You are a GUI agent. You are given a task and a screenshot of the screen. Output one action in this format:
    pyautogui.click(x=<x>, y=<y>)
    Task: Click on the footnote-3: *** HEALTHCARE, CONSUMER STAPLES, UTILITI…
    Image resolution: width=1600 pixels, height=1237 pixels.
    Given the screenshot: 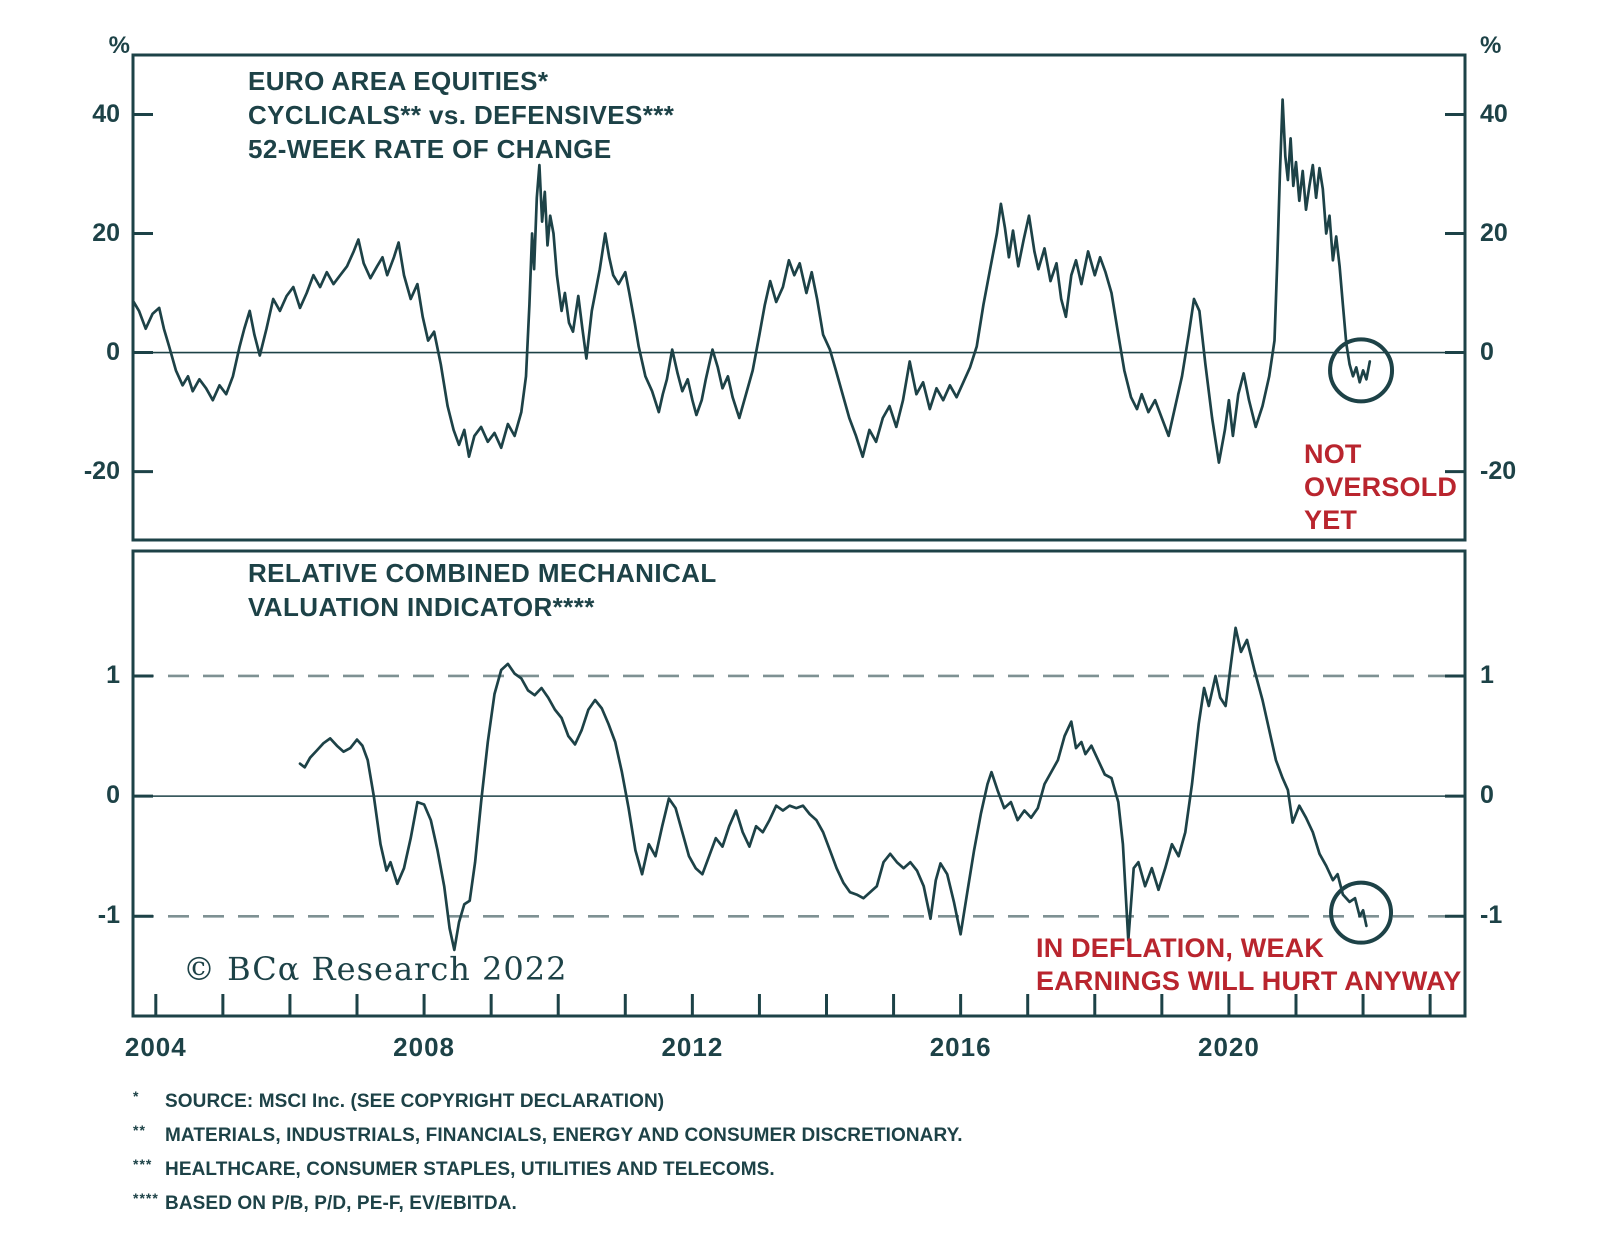 What is the action you would take?
    pyautogui.click(x=548, y=1167)
    